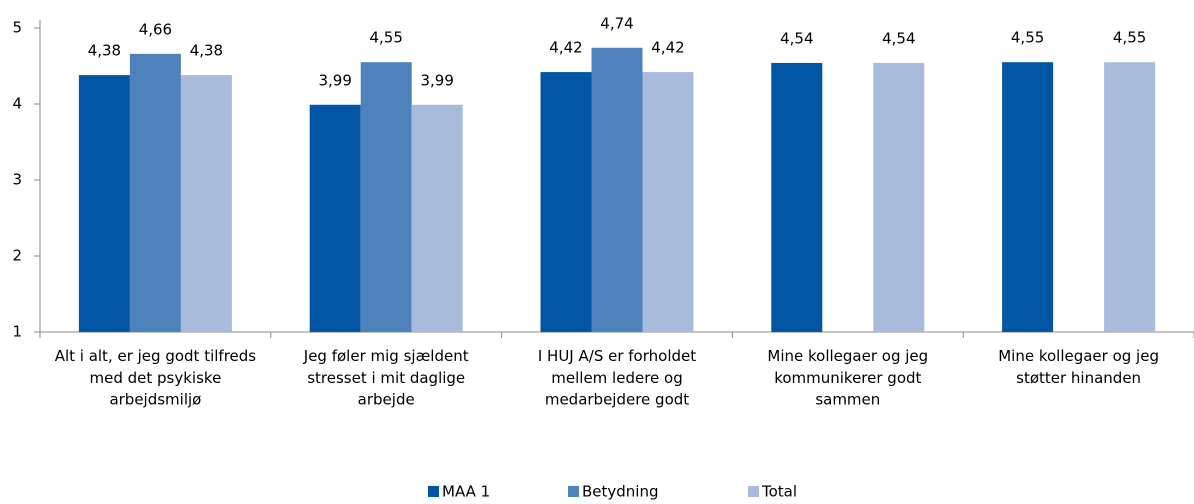 This screenshot has width=1194, height=504. What do you see at coordinates (616, 23) in the screenshot?
I see `data-label: 4,74` at bounding box center [616, 23].